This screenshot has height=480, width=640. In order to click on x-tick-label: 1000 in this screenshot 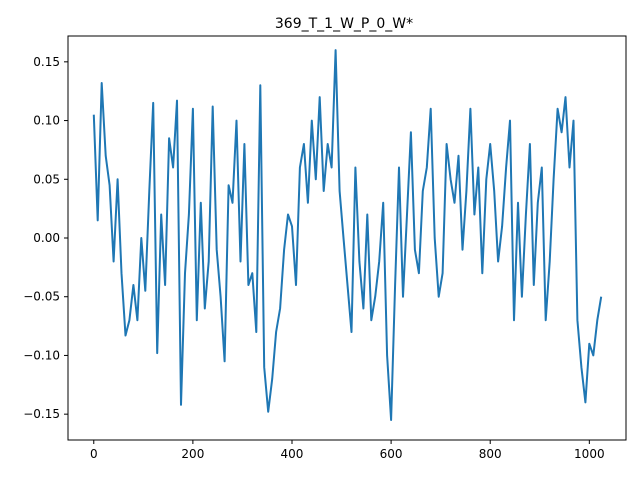, I will do `click(589, 454)`.